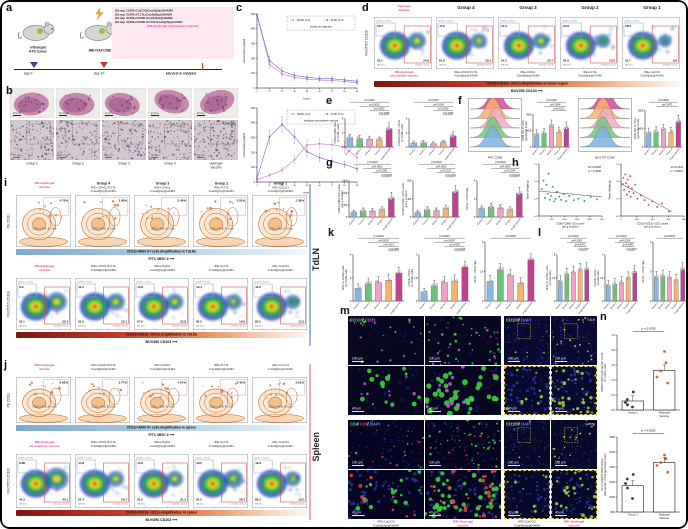  I want to click on svg-text: p=0.0012, so click(446, 171).